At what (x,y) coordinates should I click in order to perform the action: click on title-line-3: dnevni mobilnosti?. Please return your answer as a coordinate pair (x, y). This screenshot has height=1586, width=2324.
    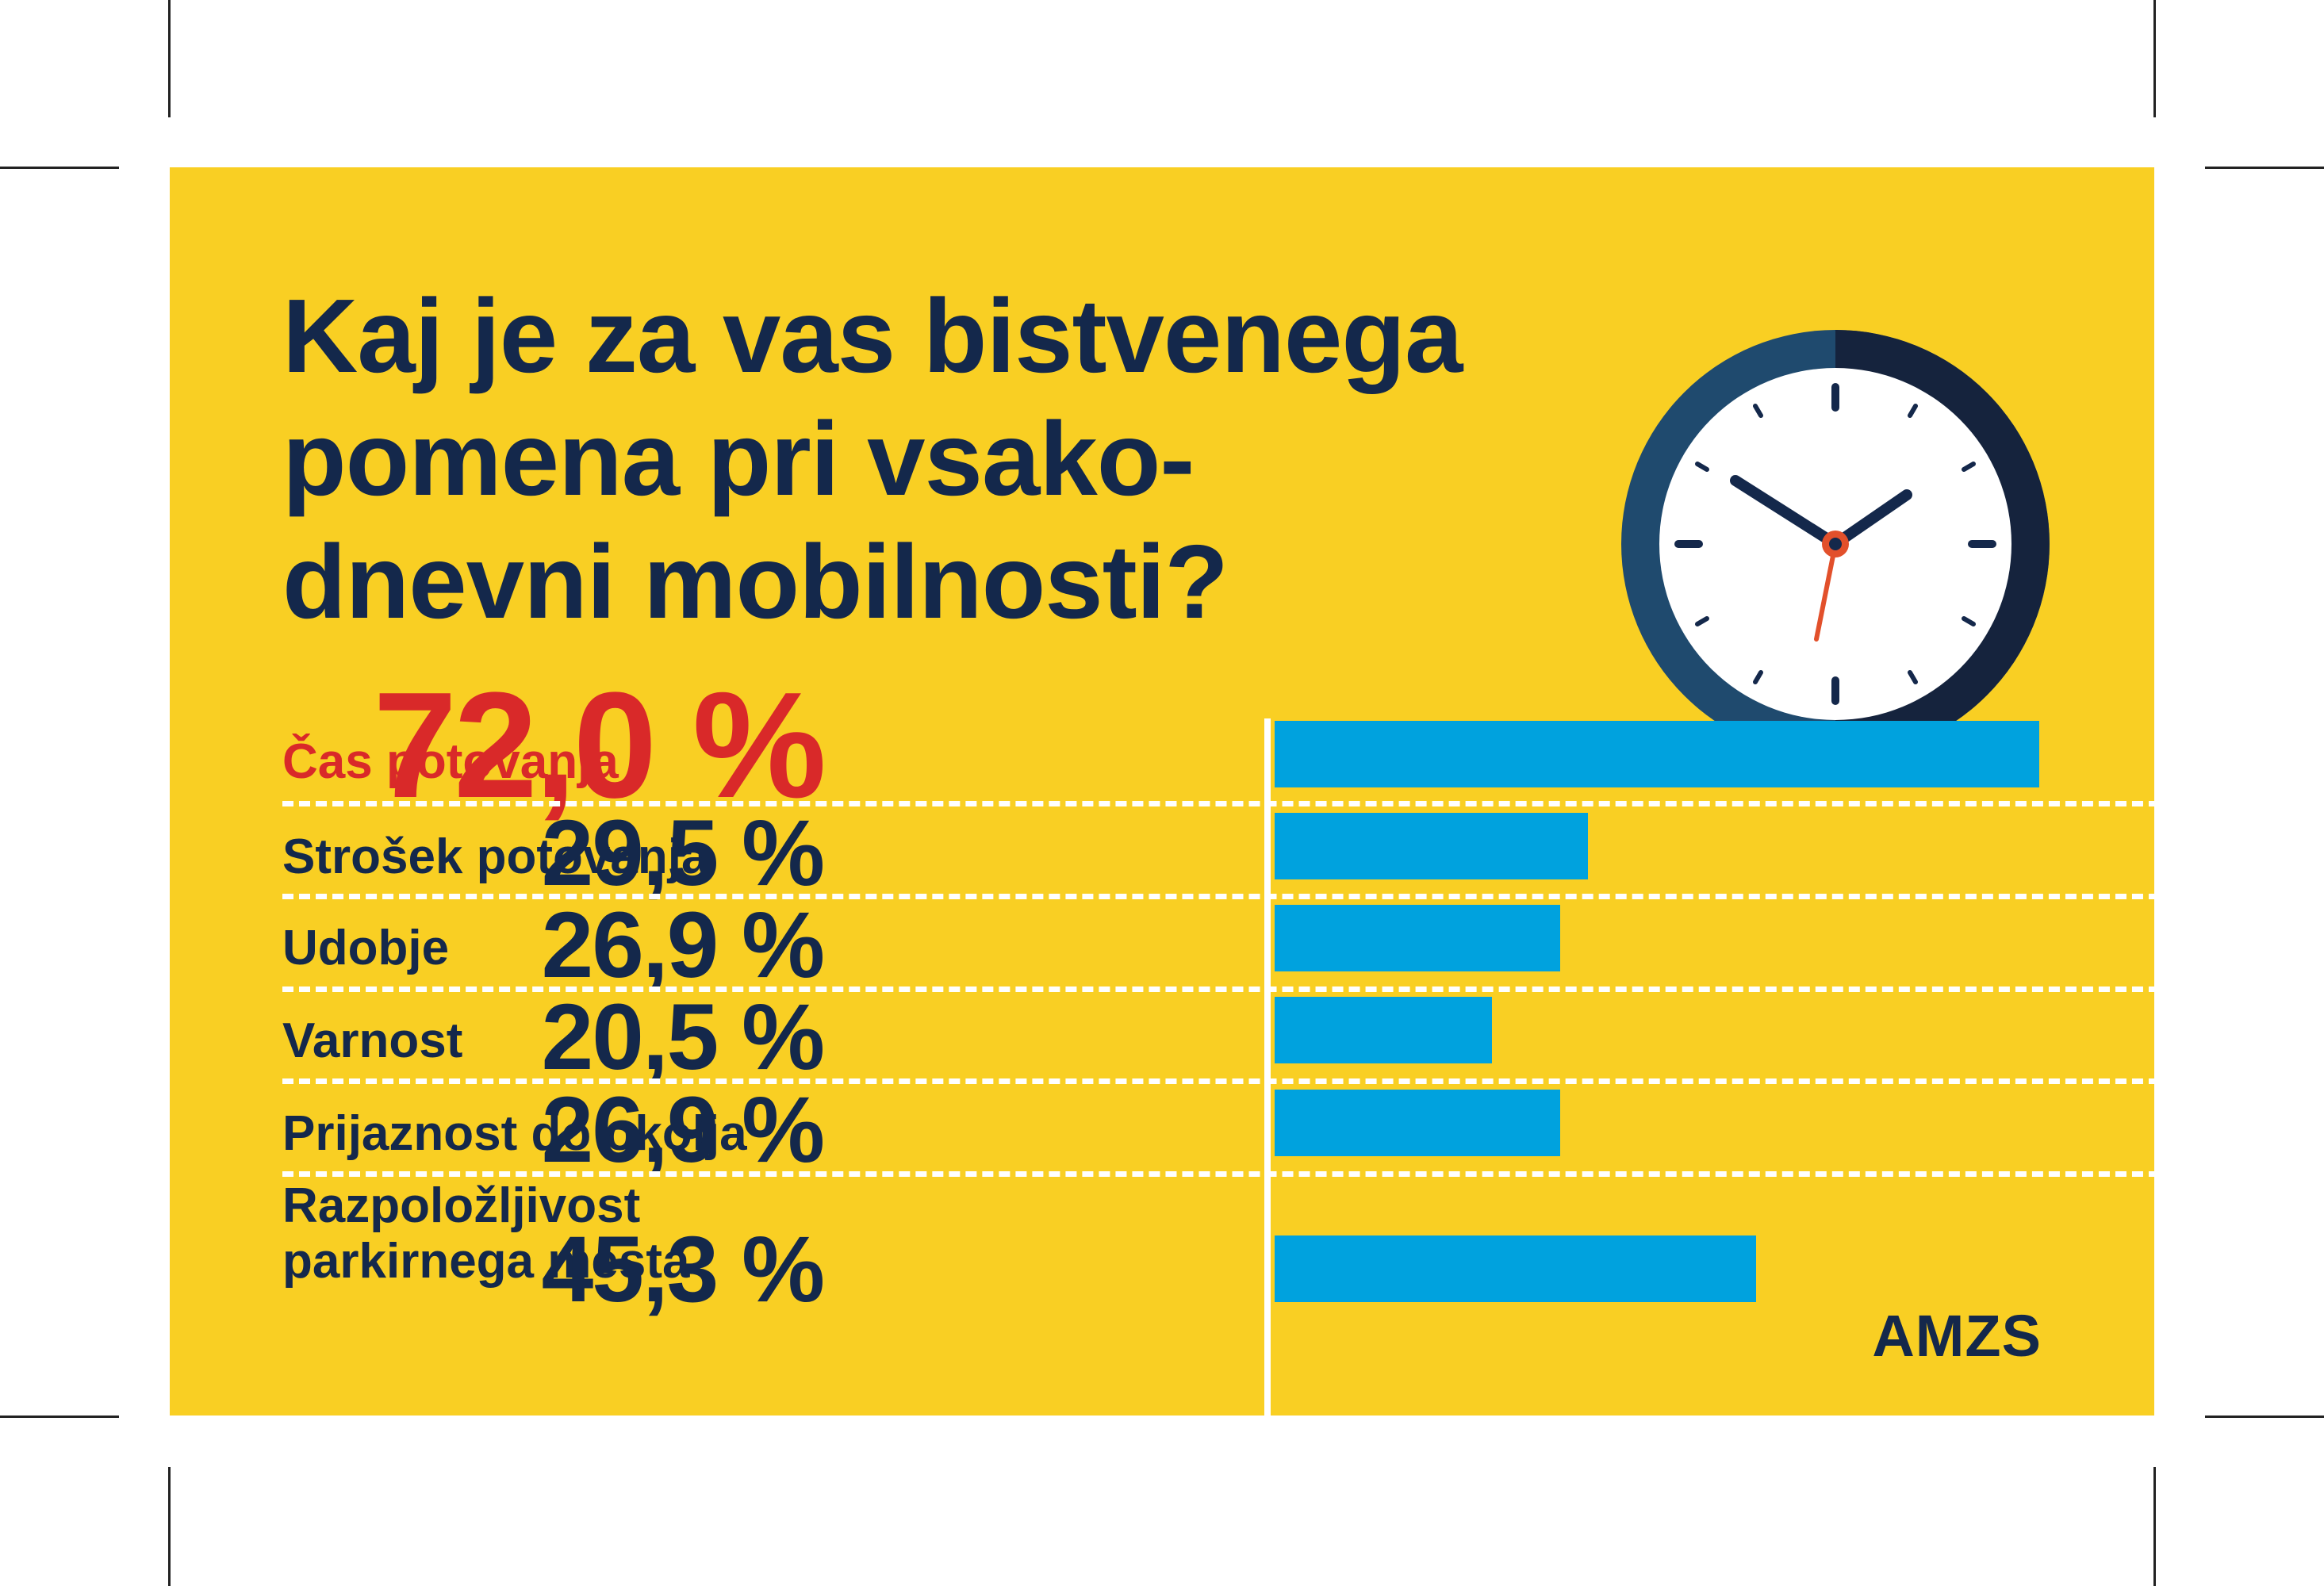
    Looking at the image, I should click on (755, 582).